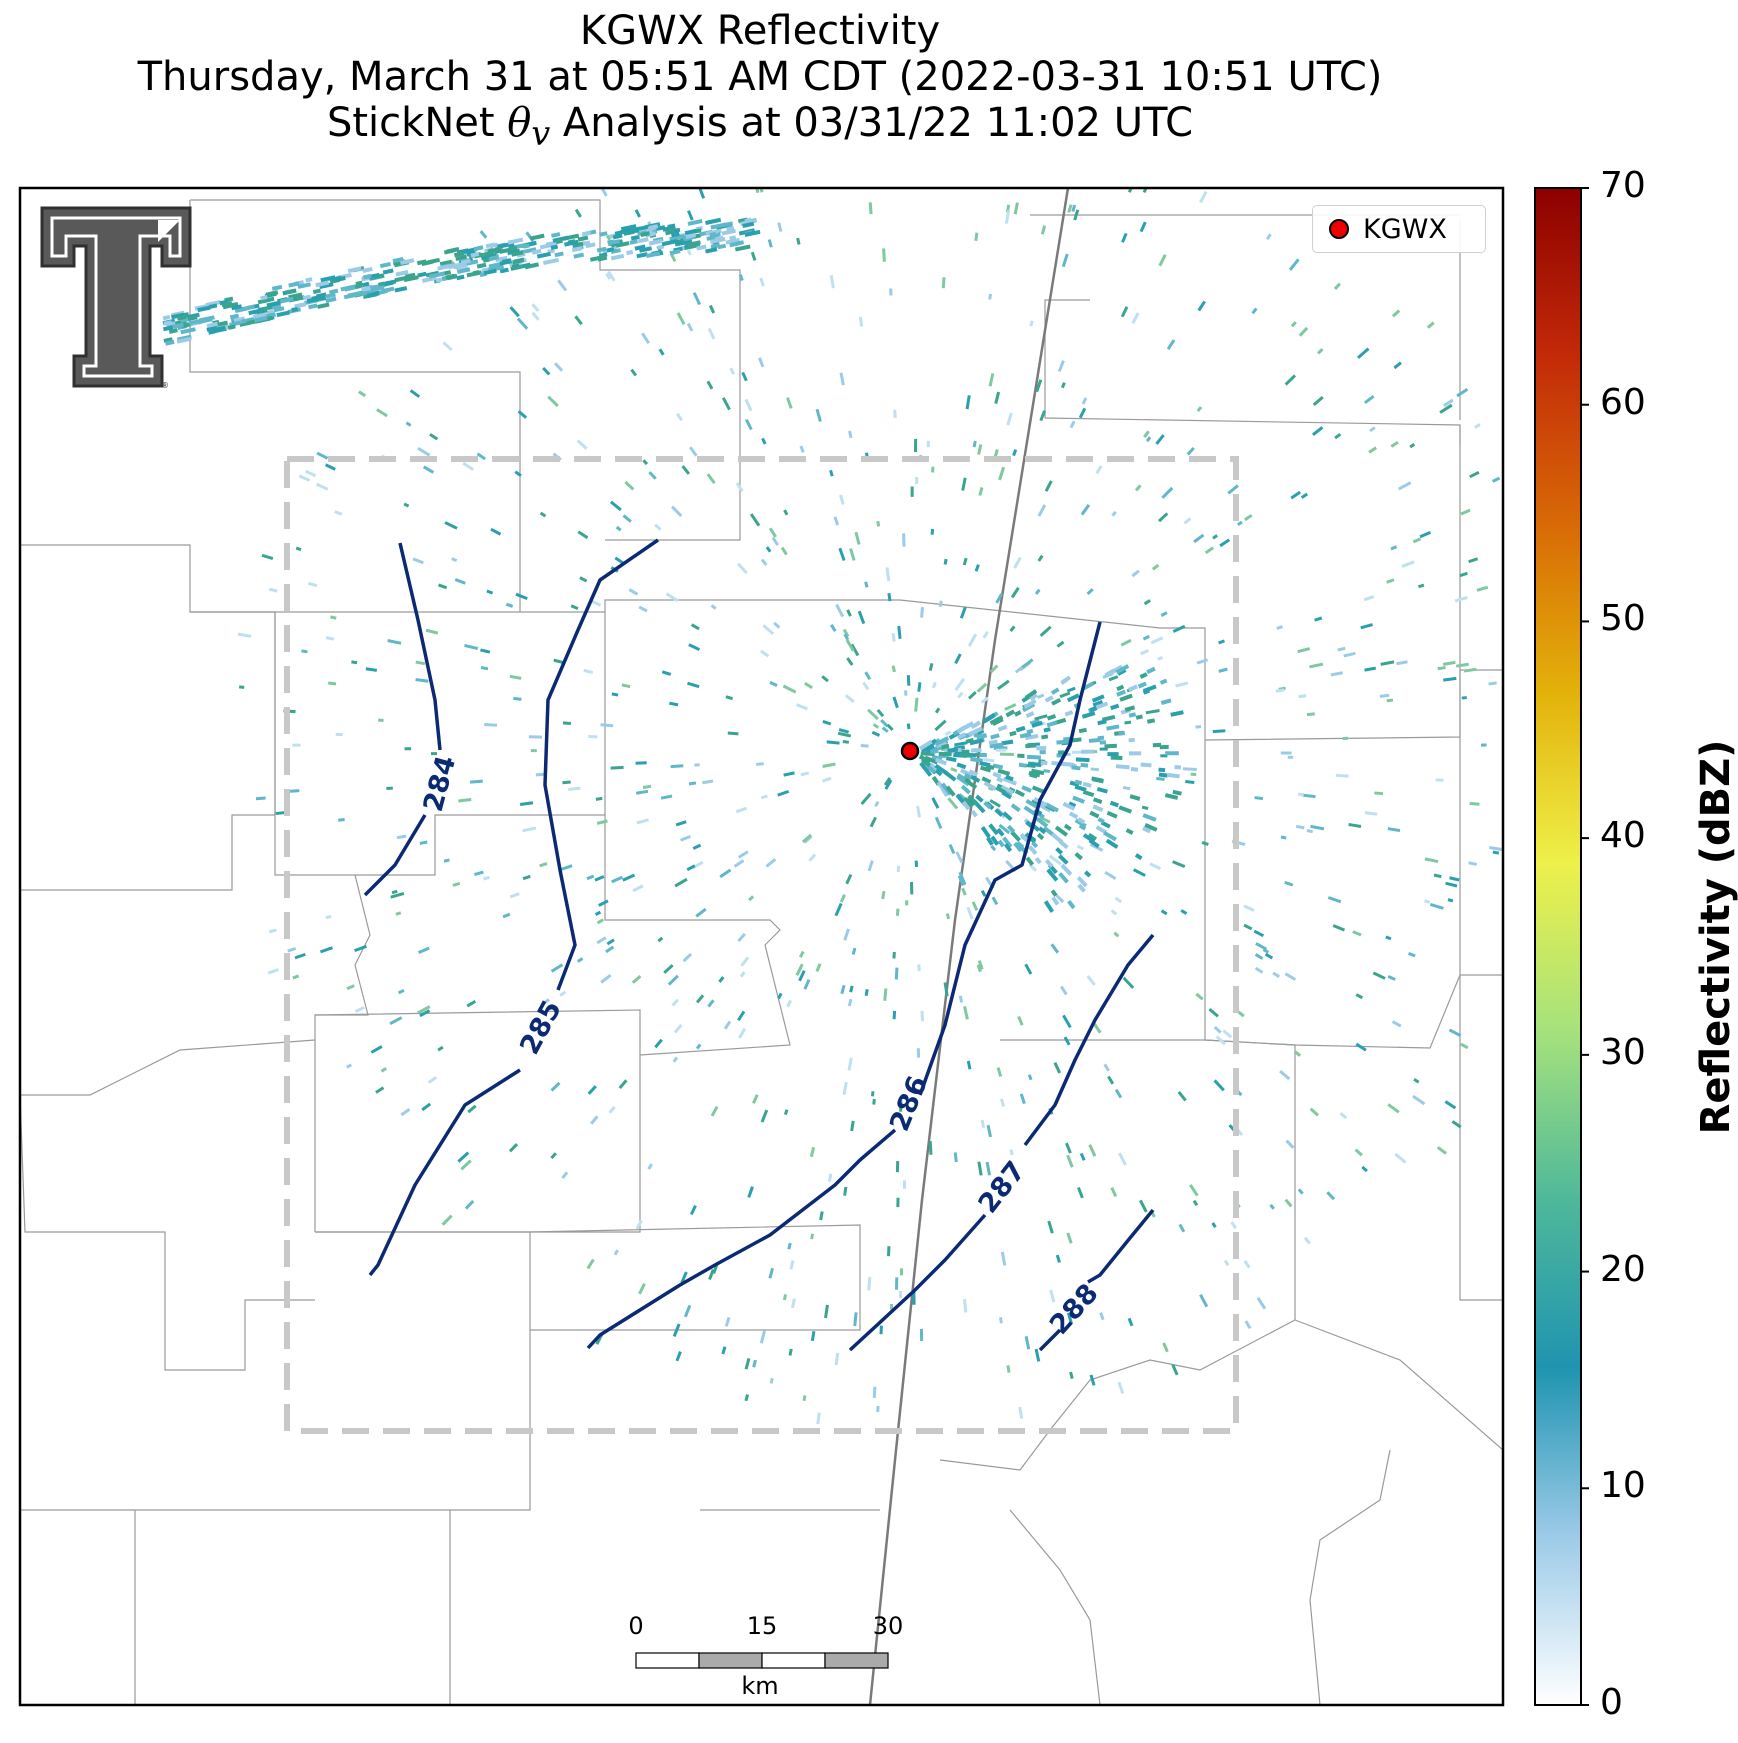  I want to click on colorbar-tick-label: 60, so click(1623, 402).